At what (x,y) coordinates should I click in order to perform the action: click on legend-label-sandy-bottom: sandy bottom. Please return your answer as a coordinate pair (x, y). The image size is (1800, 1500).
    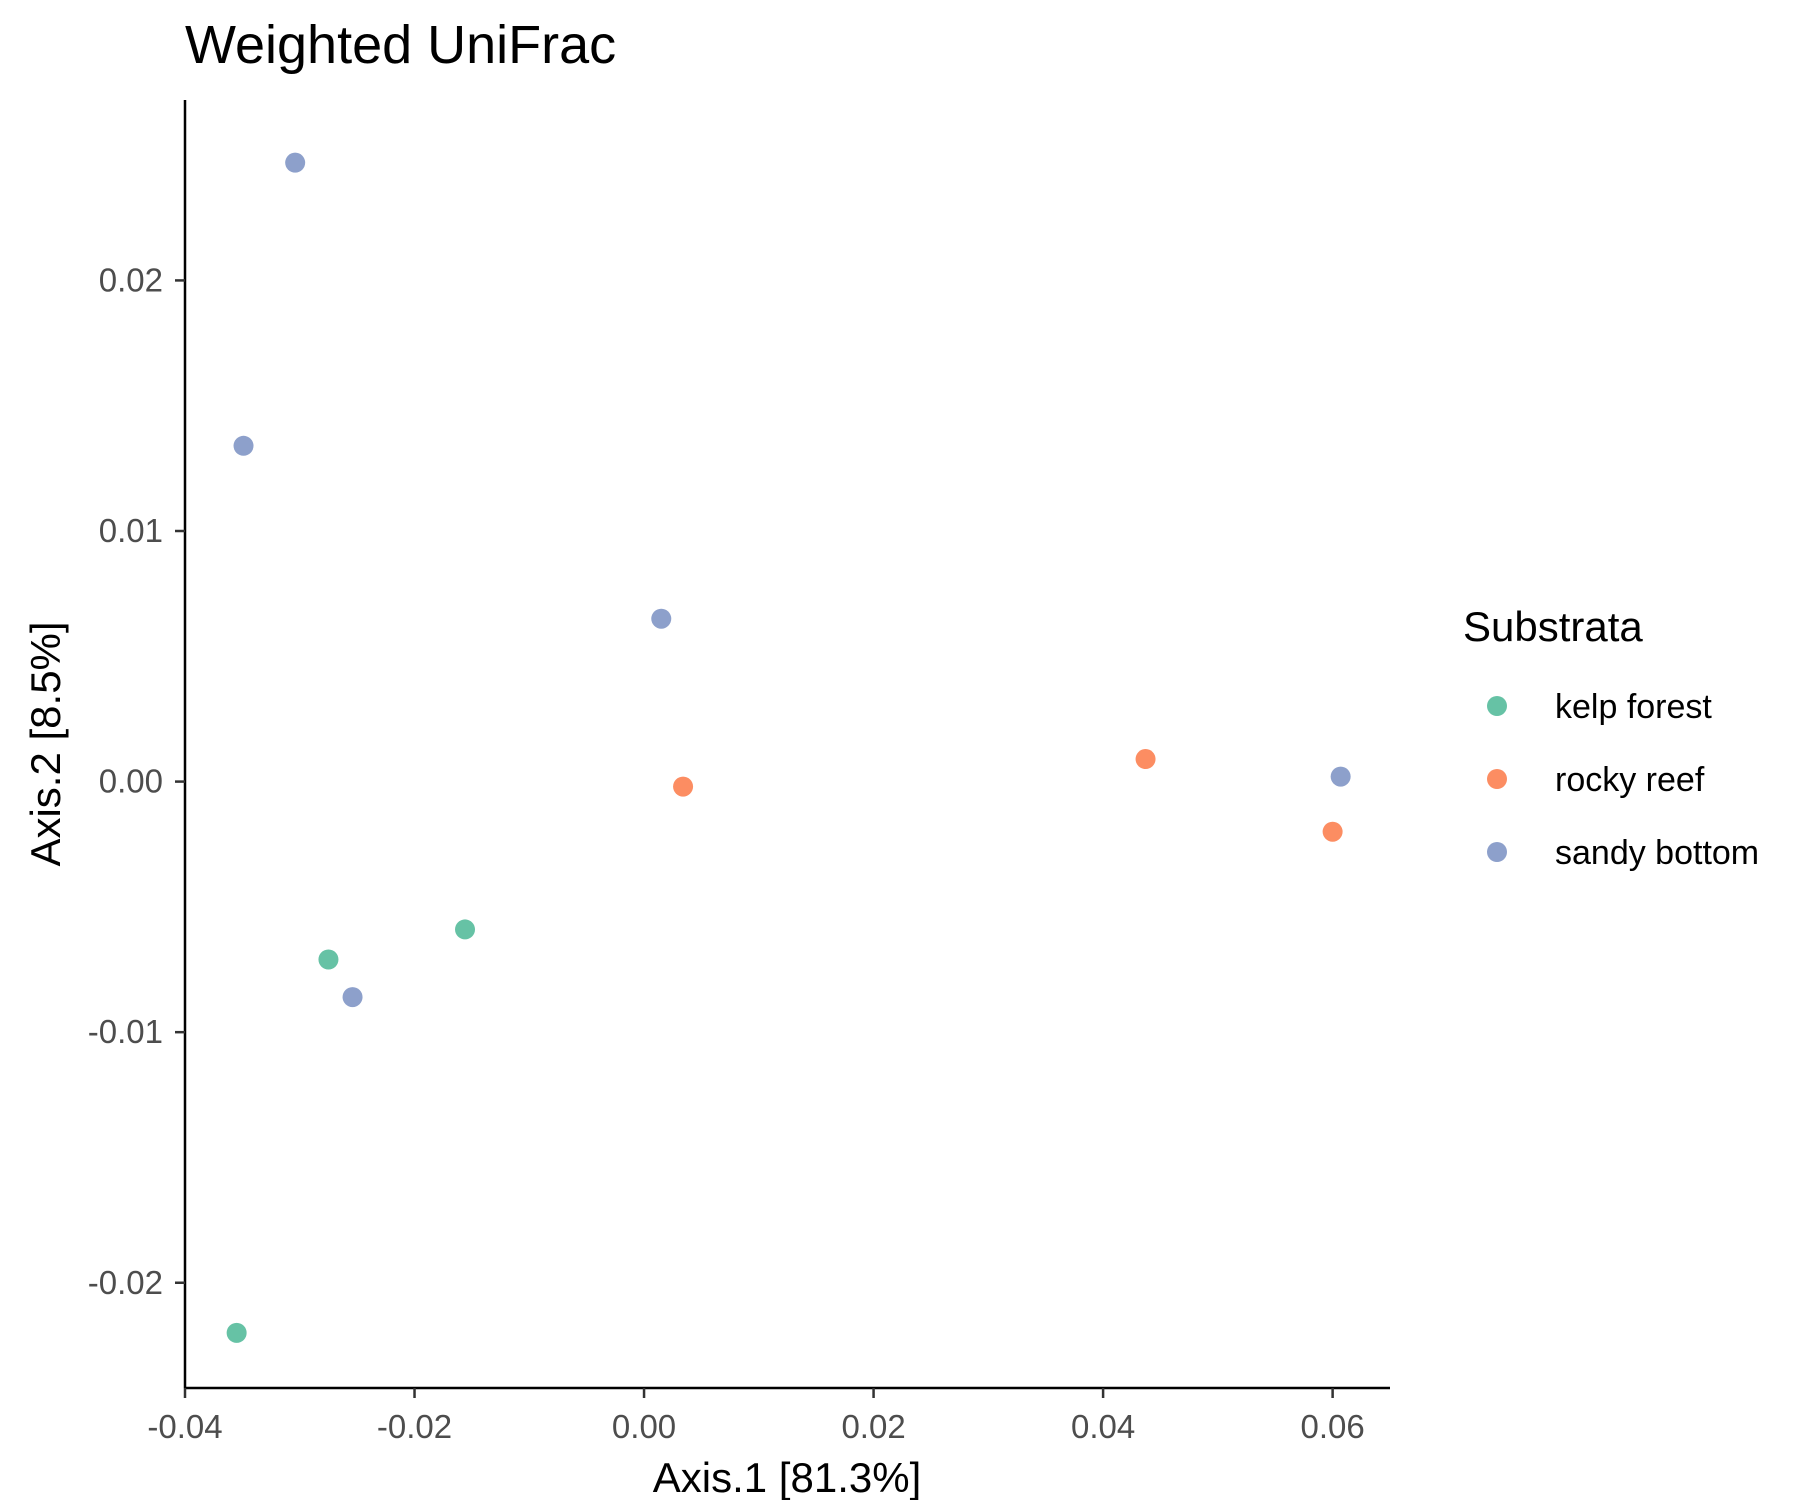
    Looking at the image, I should click on (1657, 853).